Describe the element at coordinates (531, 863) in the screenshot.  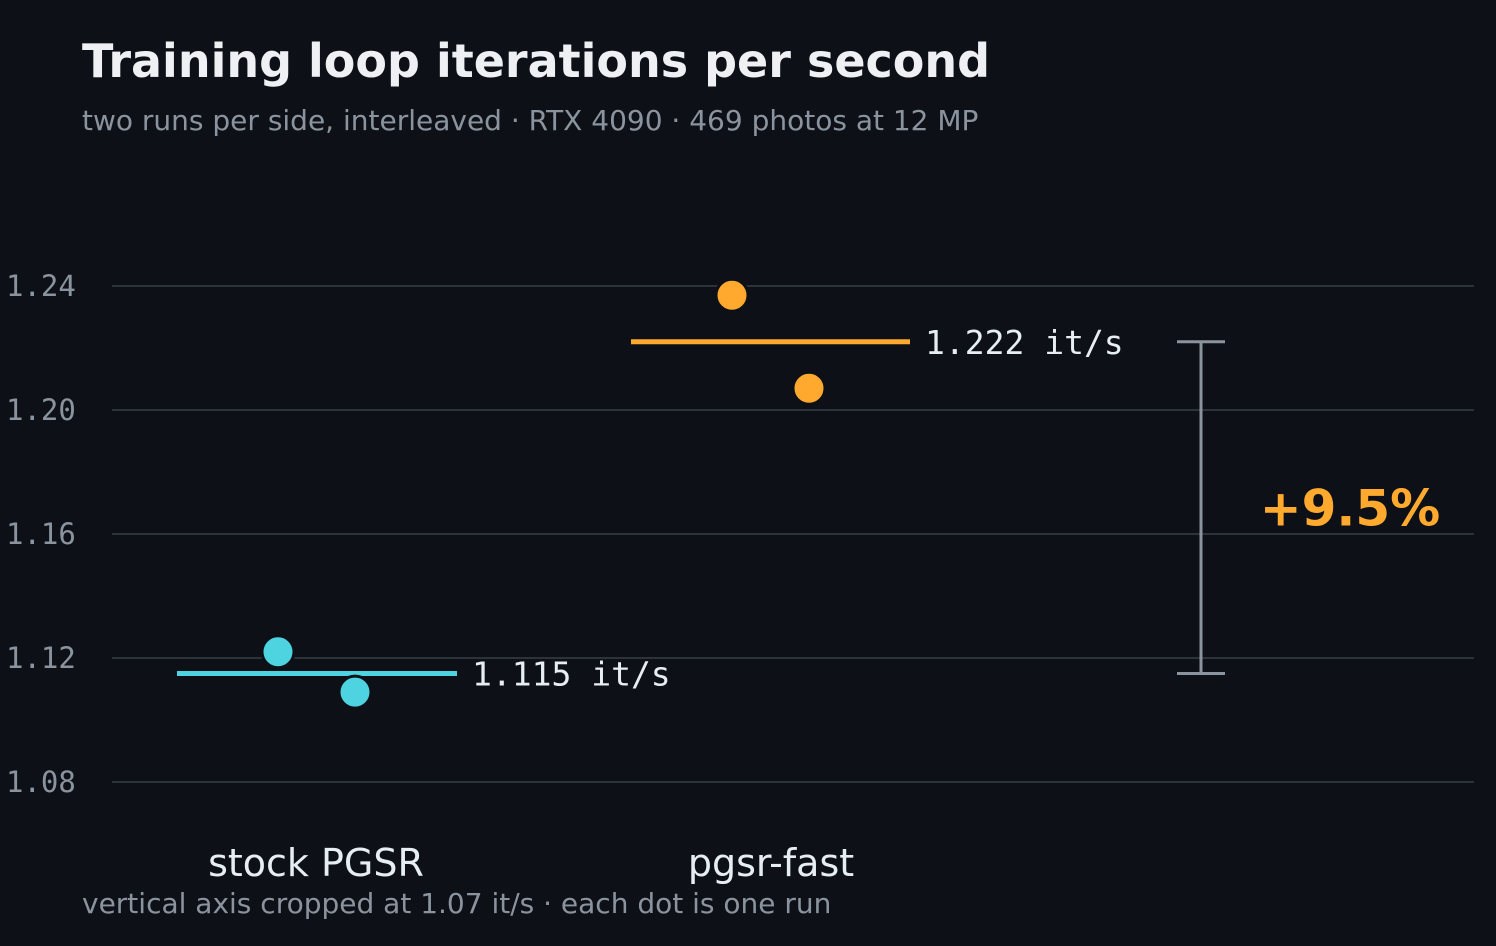
I see `x-axis-categories: stock PGSR pgsr-fast` at that location.